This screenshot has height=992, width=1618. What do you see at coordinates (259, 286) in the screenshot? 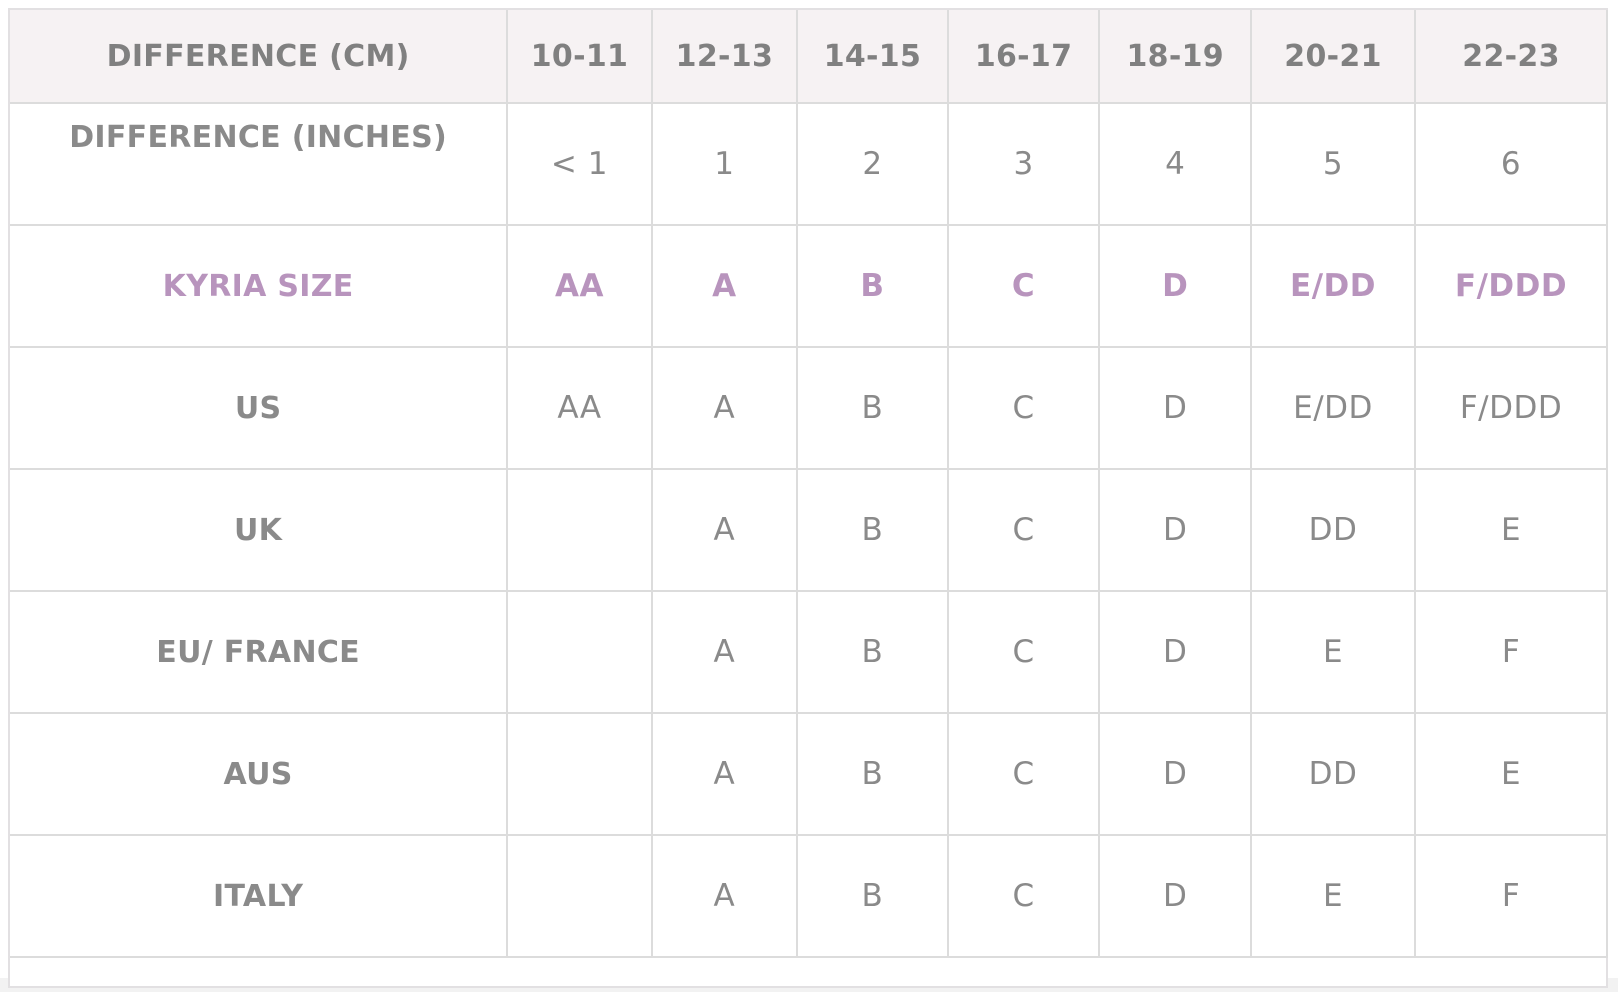
I see `row-label: KYRIA SIZE` at bounding box center [259, 286].